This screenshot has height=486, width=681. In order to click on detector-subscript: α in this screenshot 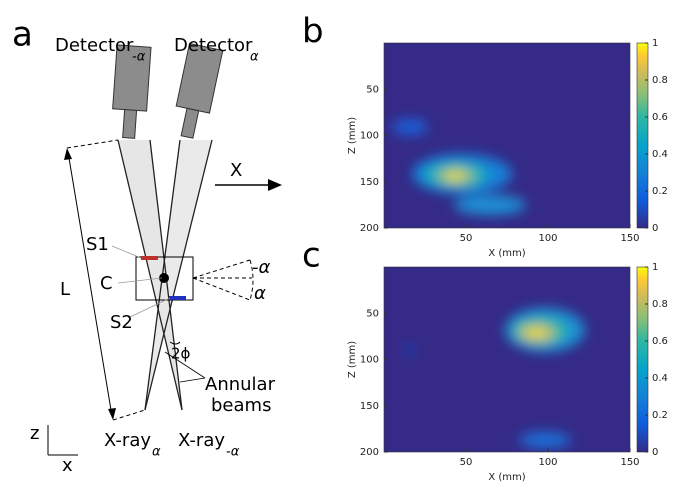, I will do `click(254, 57)`.